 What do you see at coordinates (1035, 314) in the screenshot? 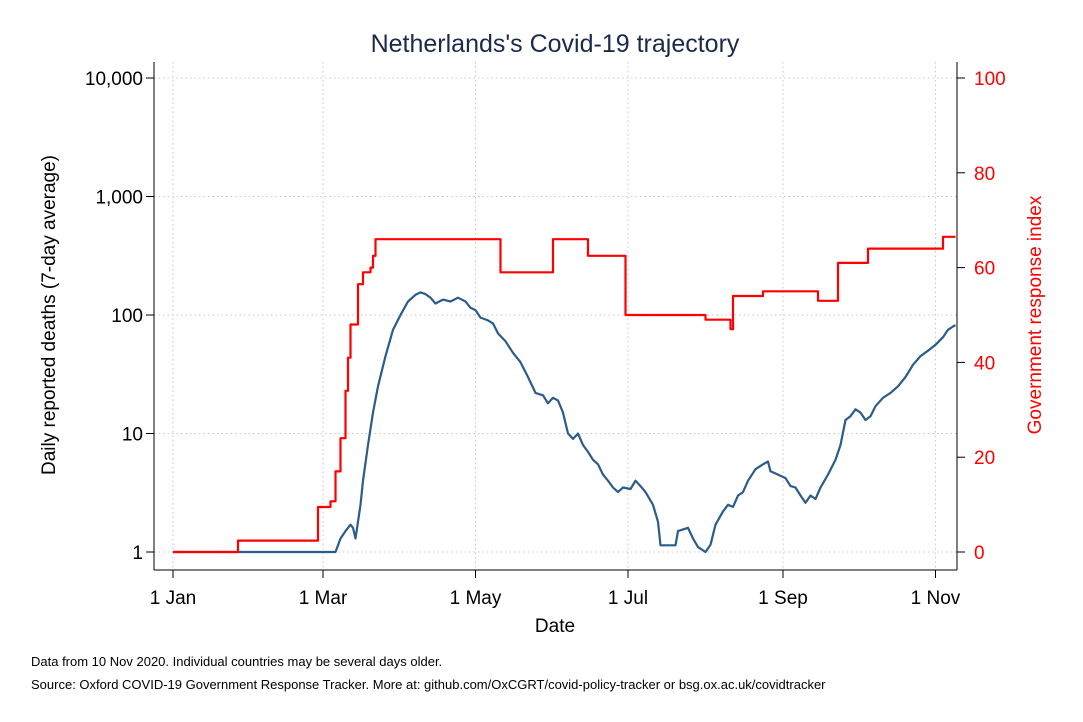
I see `y-right-axis-title: Government response index` at bounding box center [1035, 314].